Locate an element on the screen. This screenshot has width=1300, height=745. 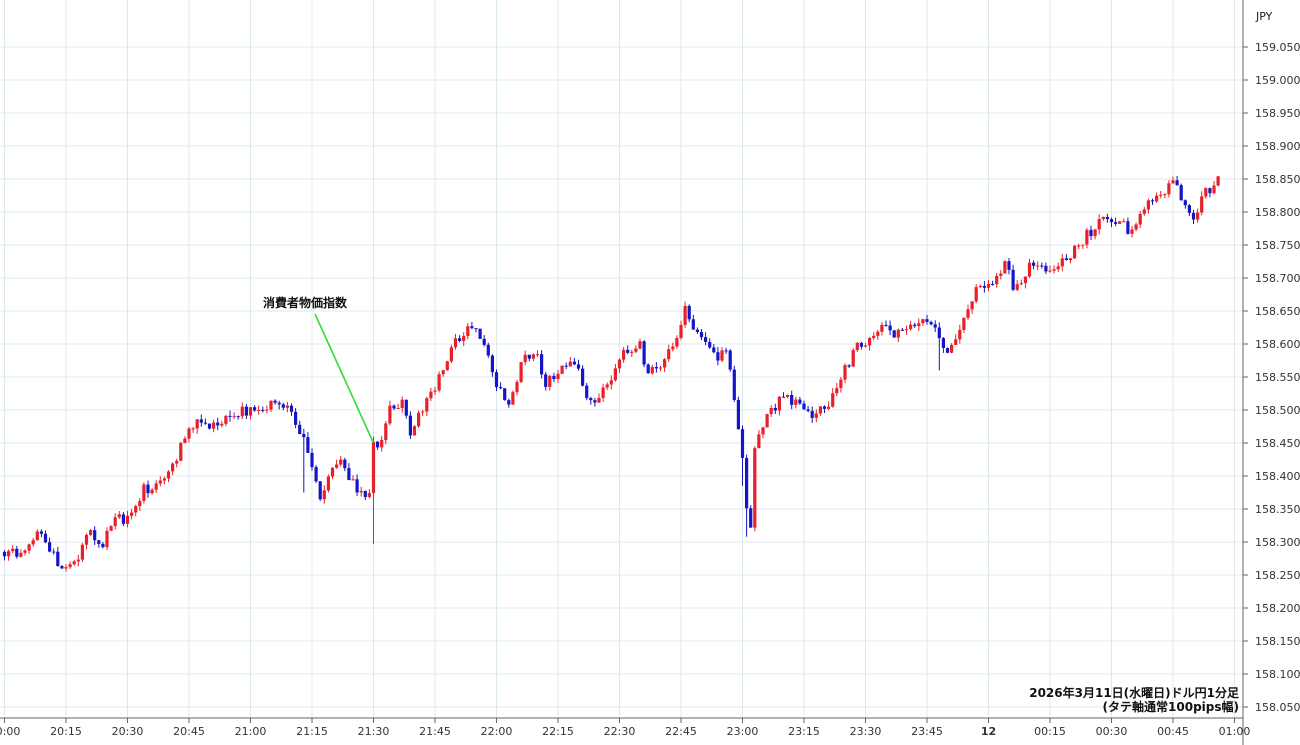
time-tick-label: 21:30 is located at coordinates (374, 731).